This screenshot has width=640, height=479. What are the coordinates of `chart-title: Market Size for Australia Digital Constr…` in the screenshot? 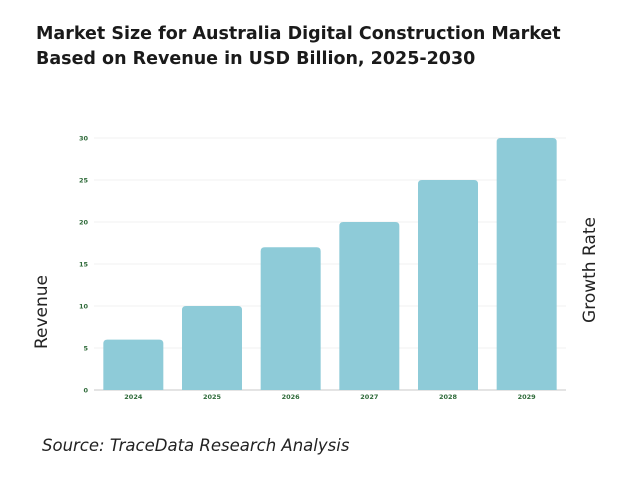 It's located at (298, 46).